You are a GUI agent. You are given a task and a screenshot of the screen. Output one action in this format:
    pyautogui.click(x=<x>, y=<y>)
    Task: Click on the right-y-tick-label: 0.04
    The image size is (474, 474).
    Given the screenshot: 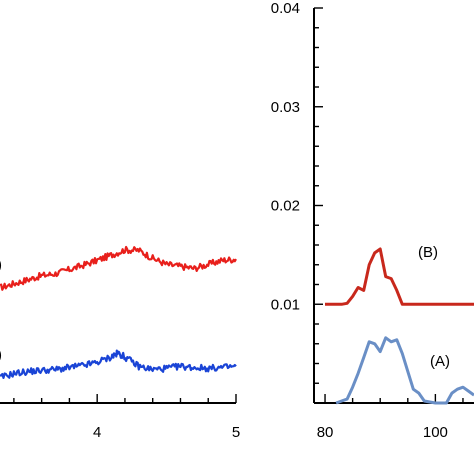 What is the action you would take?
    pyautogui.click(x=285, y=8)
    